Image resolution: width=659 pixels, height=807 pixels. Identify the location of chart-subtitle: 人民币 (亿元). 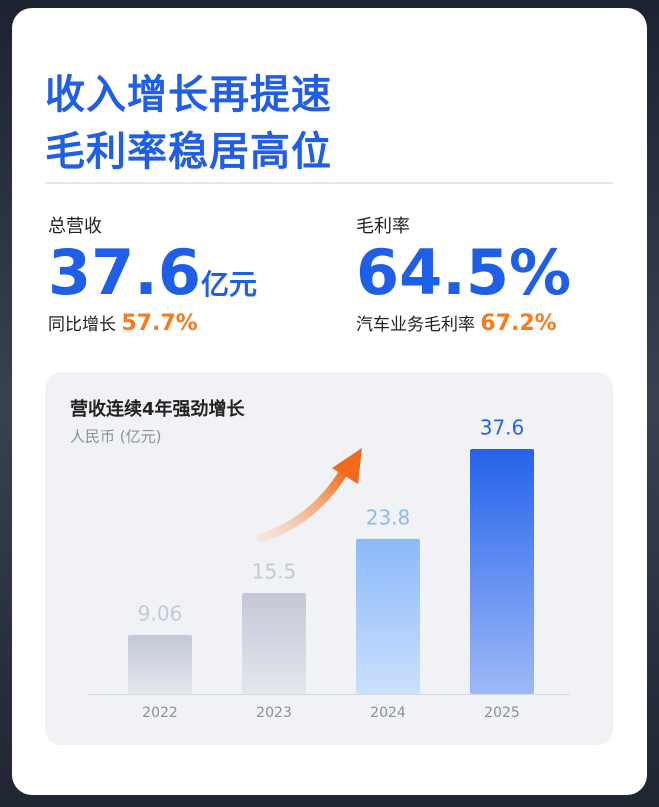
(115, 437).